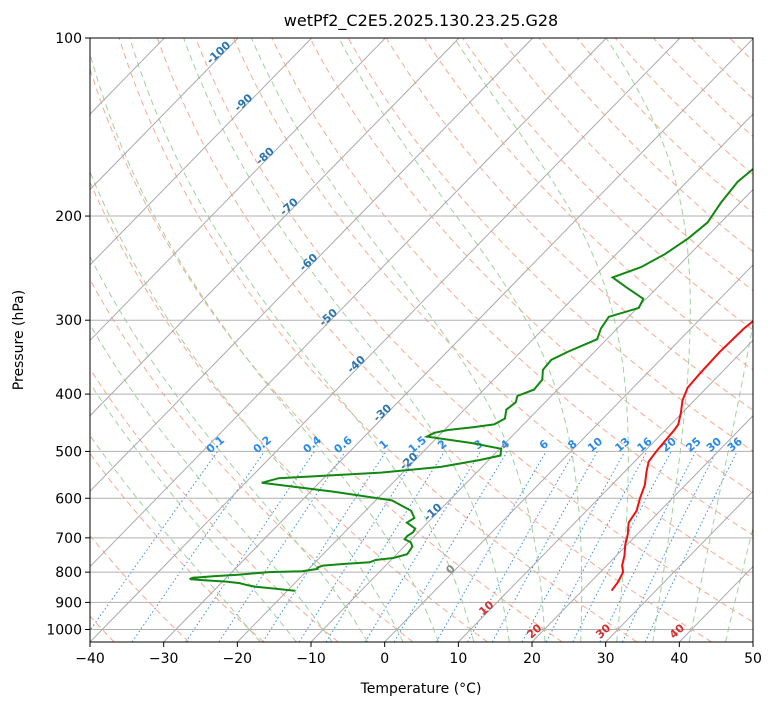  What do you see at coordinates (19, 340) in the screenshot?
I see `y-axis-title: Pressure (hPa)` at bounding box center [19, 340].